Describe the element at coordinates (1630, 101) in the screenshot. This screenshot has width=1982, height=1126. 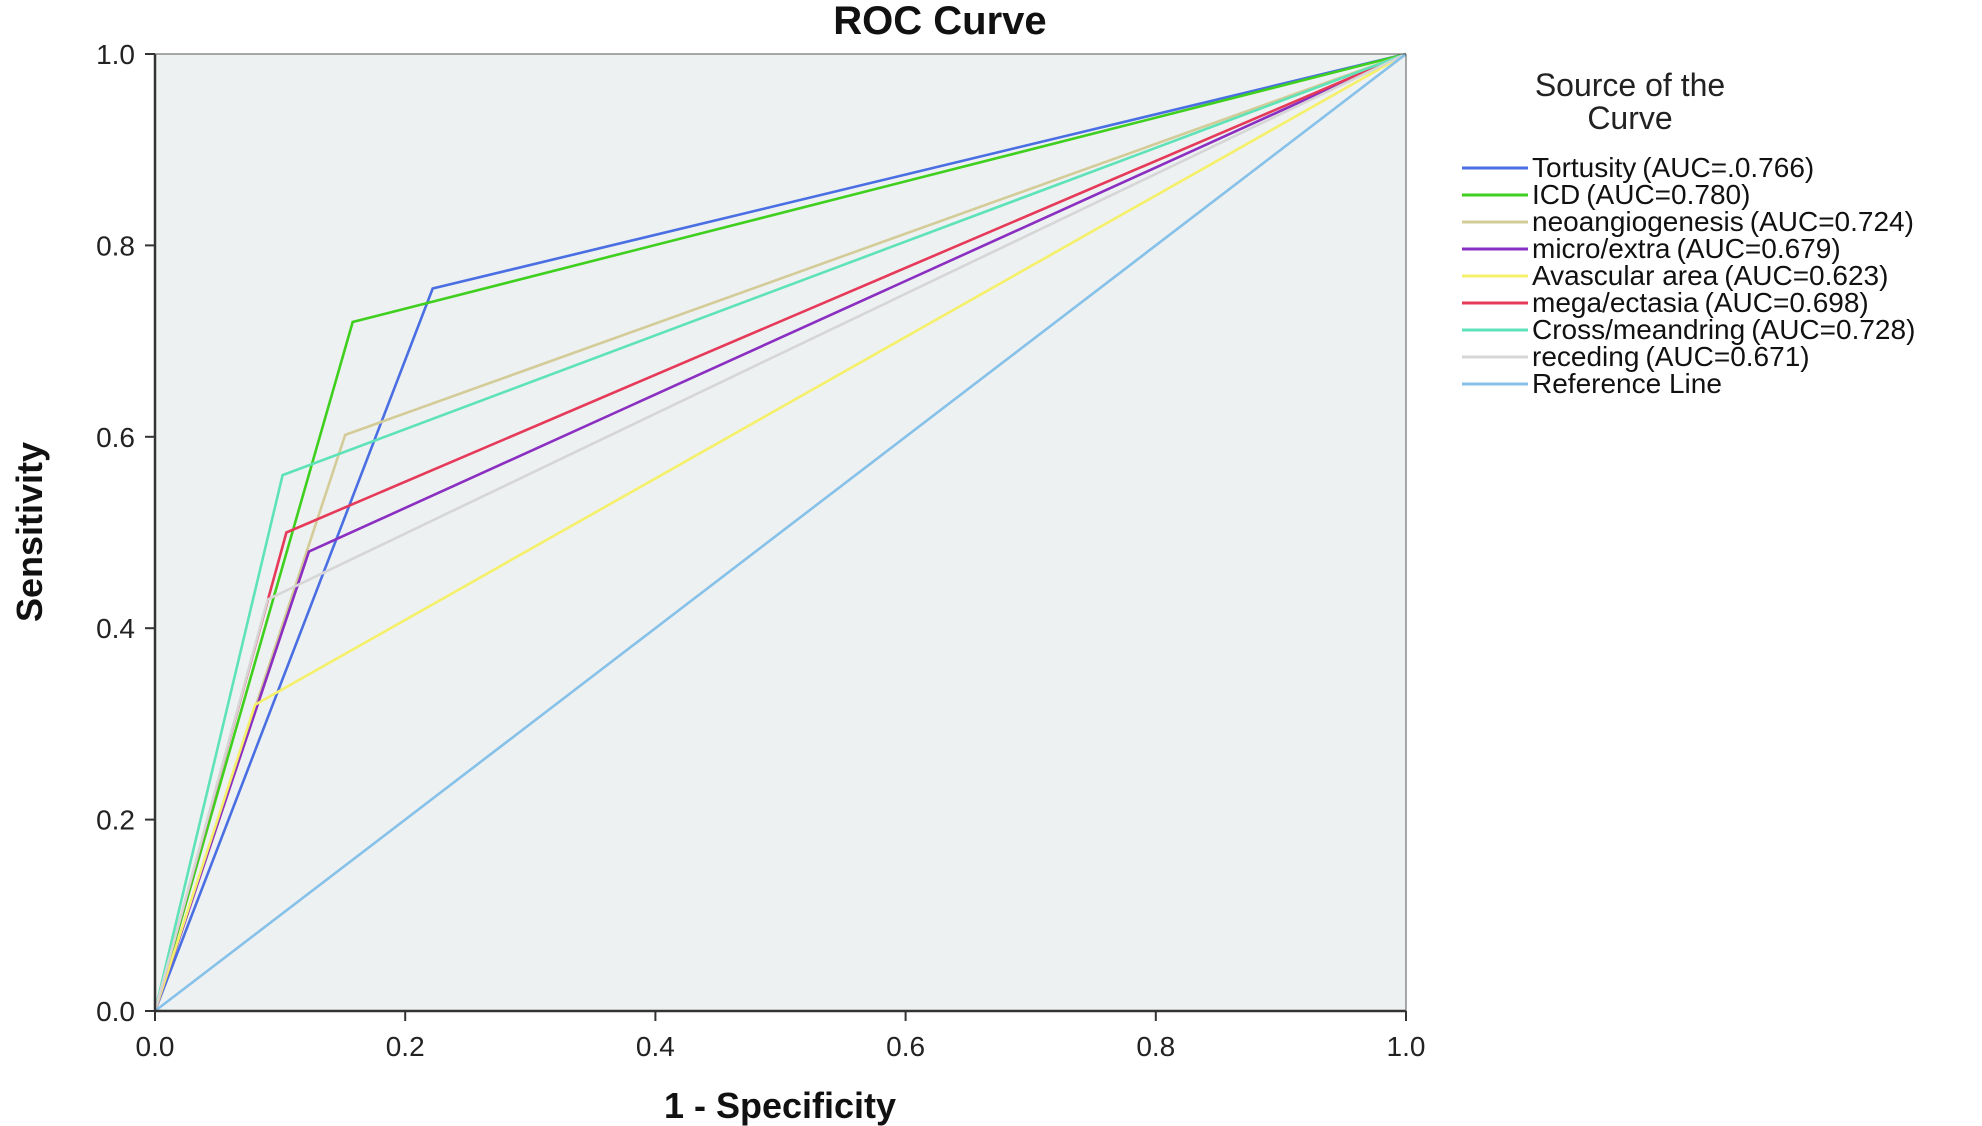
I see `legend-title: Source of the Curve` at that location.